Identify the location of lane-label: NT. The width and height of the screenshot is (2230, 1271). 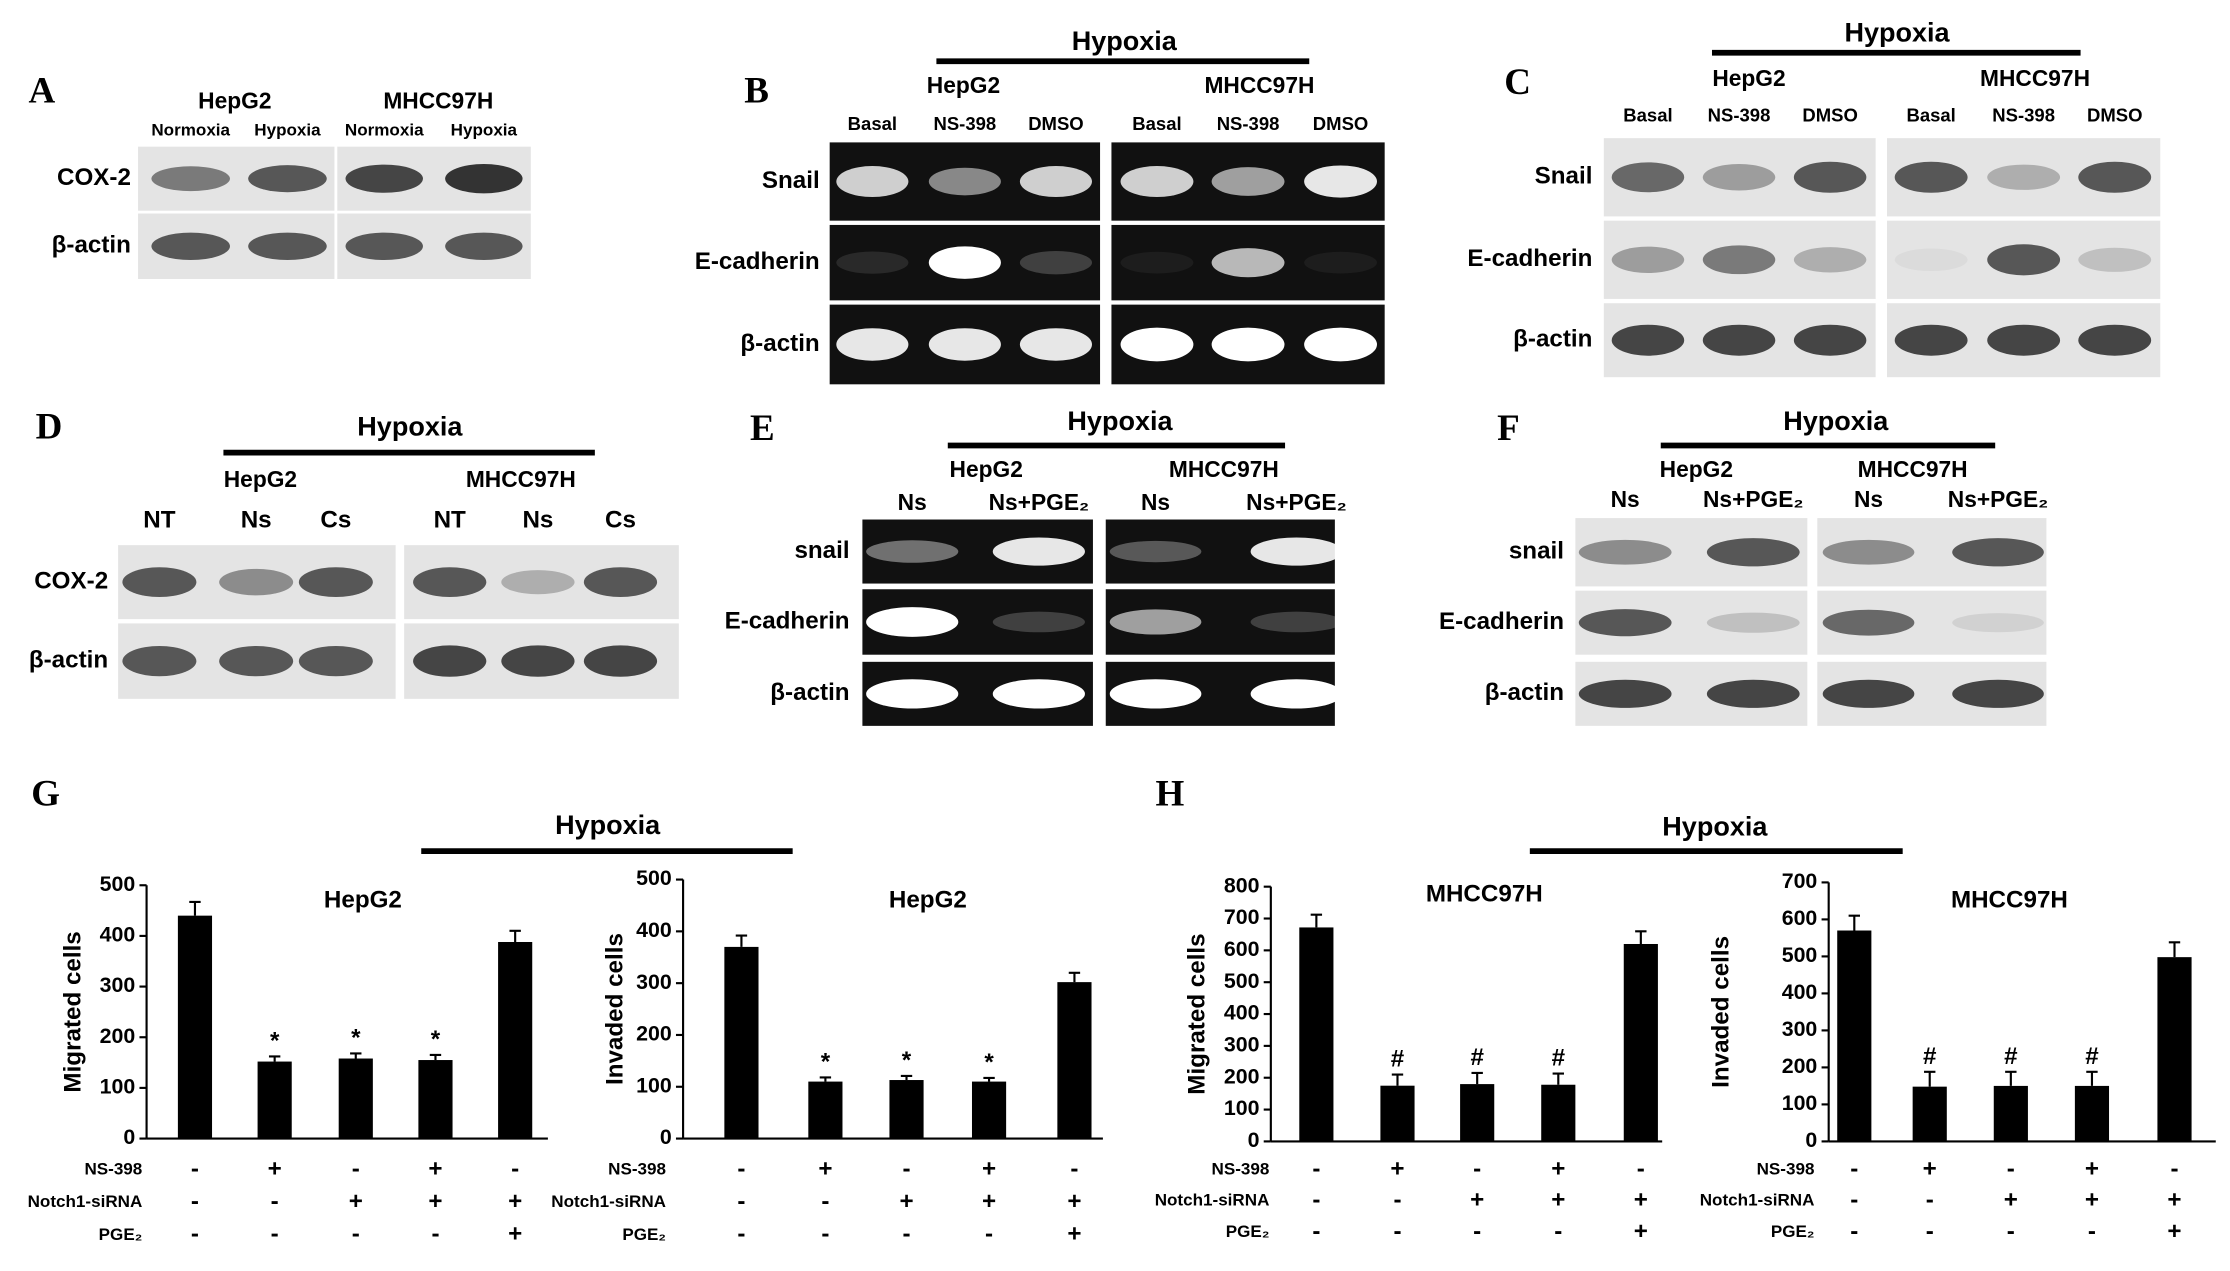
(159, 519).